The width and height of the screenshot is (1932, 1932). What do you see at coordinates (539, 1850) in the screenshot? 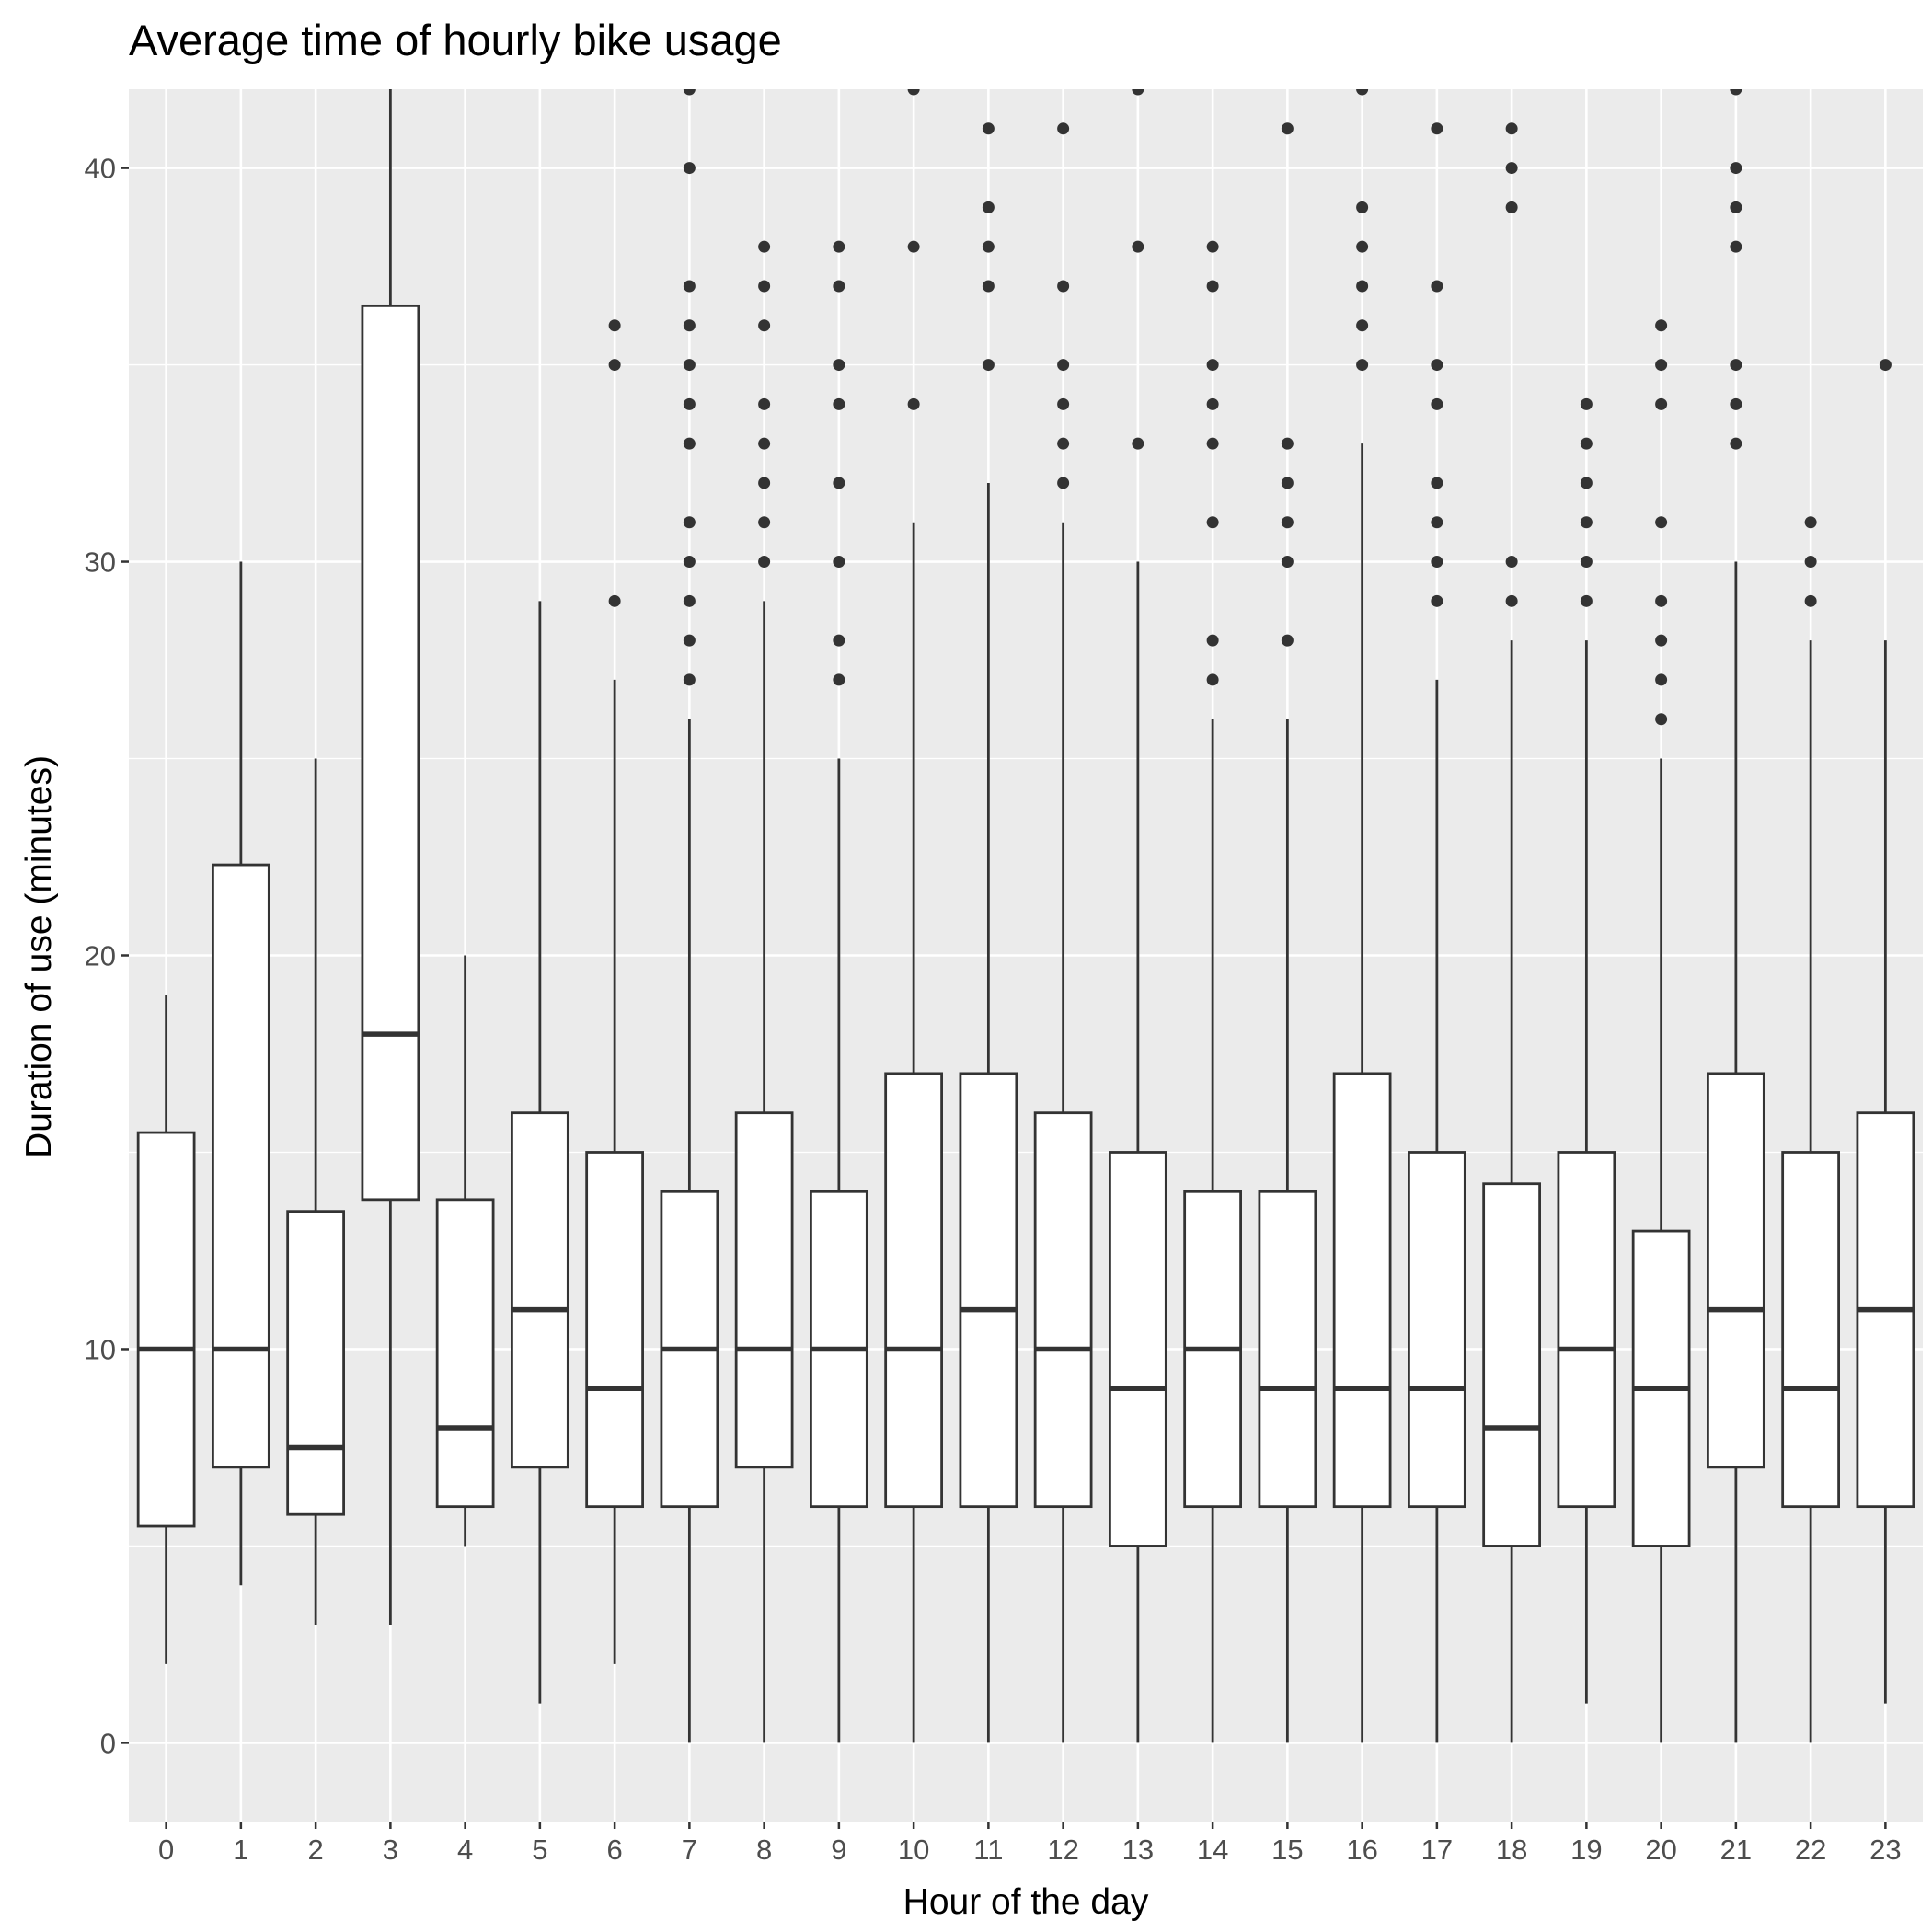
I see `x-tick-label: 5` at bounding box center [539, 1850].